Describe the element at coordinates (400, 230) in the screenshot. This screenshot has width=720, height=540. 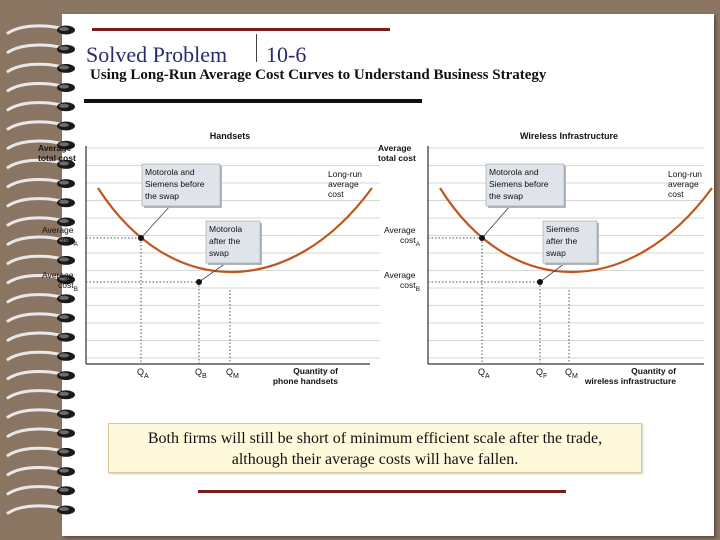
I see `average-cost-a-label: Average` at that location.